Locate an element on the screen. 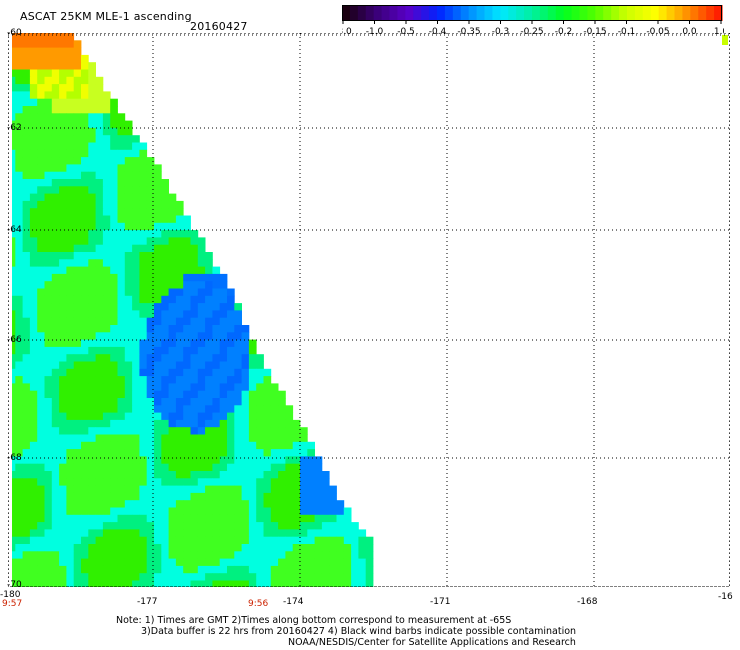 The image size is (740, 650). left-margin is located at coordinates (10, 310).